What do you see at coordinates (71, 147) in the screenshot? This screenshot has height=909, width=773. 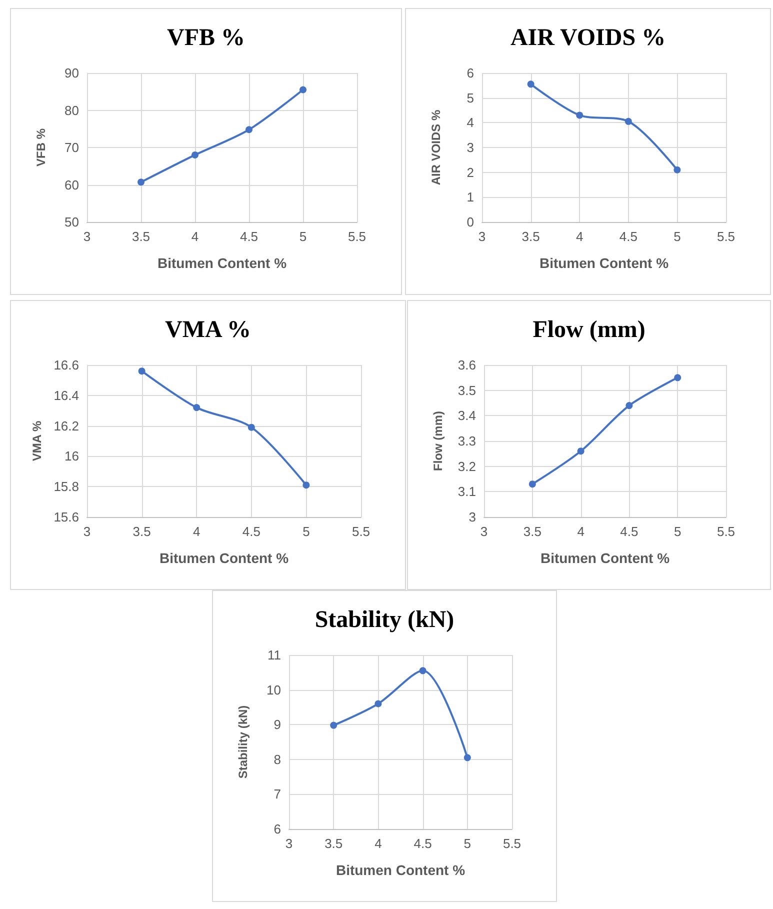 I see `y-tick-label: 70` at bounding box center [71, 147].